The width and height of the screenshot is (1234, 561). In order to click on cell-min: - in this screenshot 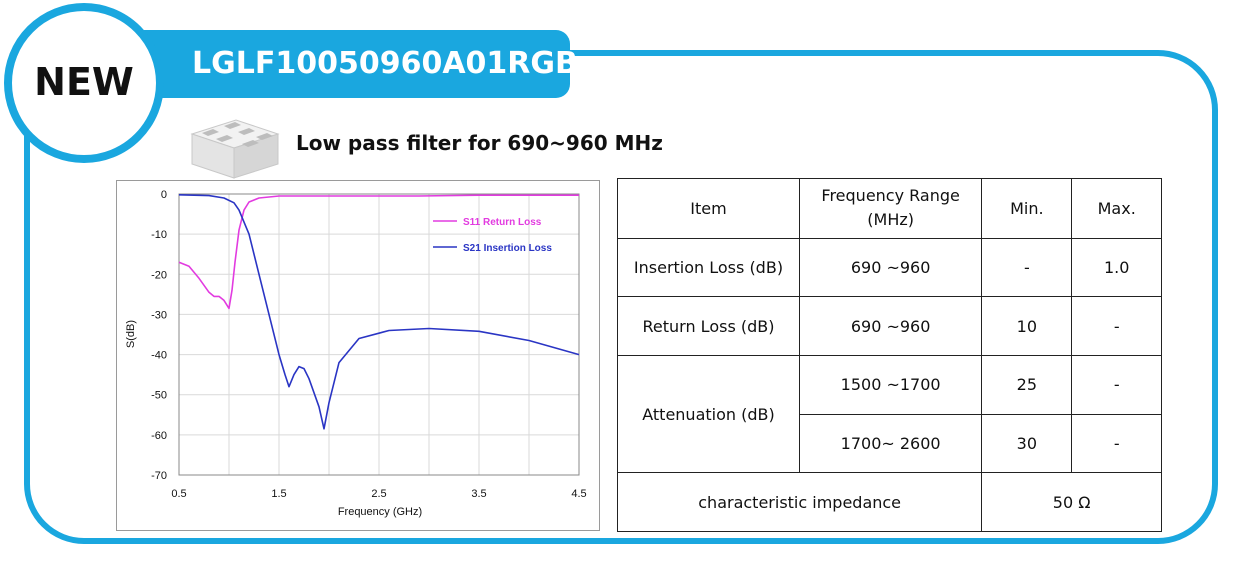, I will do `click(1027, 267)`.